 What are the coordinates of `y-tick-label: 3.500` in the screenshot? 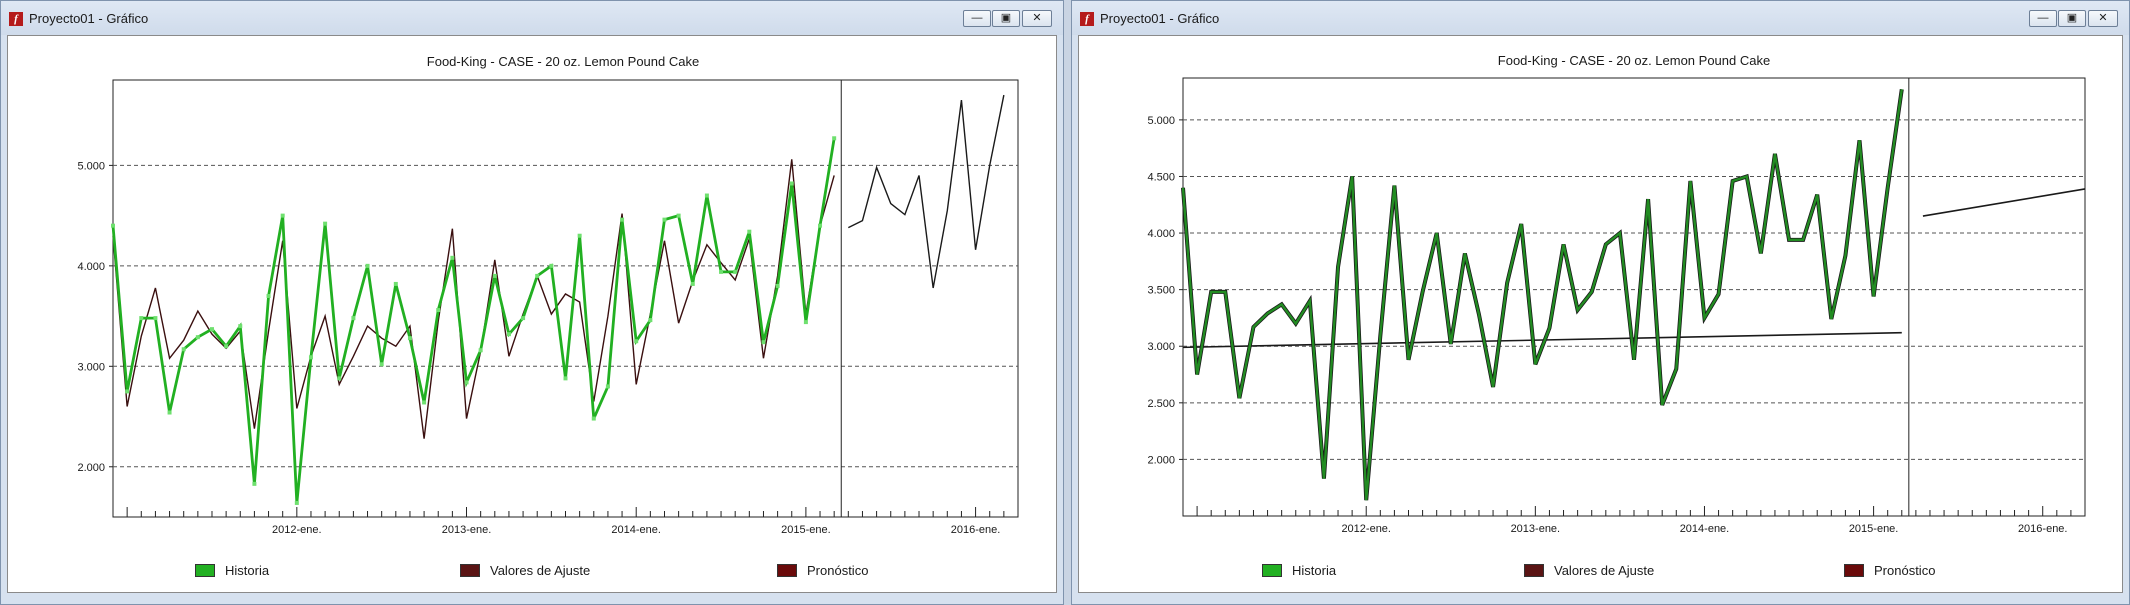 It's located at (1161, 291).